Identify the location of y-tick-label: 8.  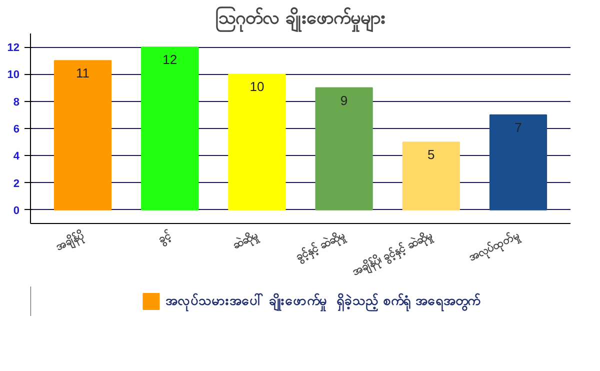
(16, 102).